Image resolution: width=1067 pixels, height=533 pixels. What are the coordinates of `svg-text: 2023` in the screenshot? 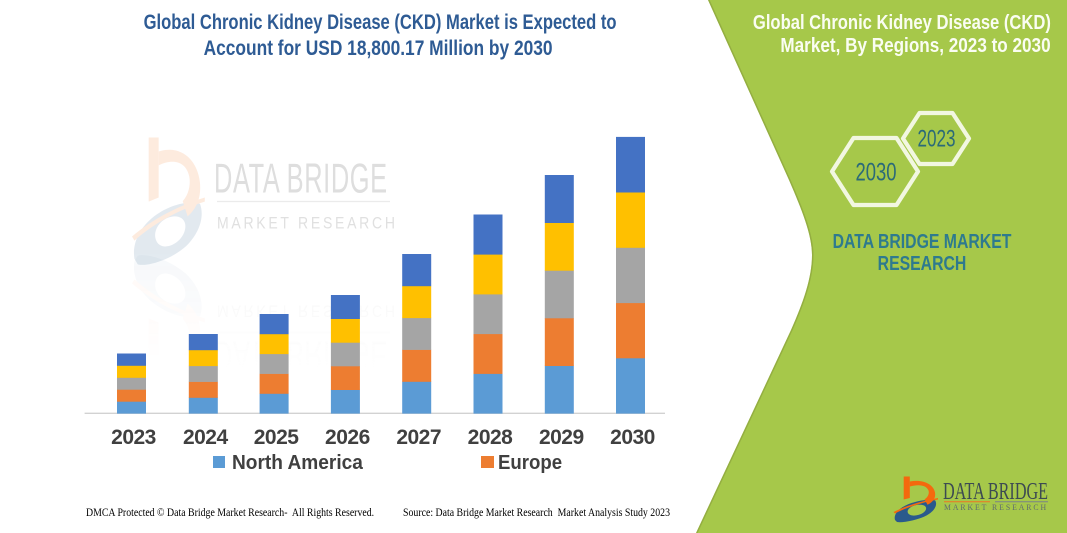 It's located at (937, 139).